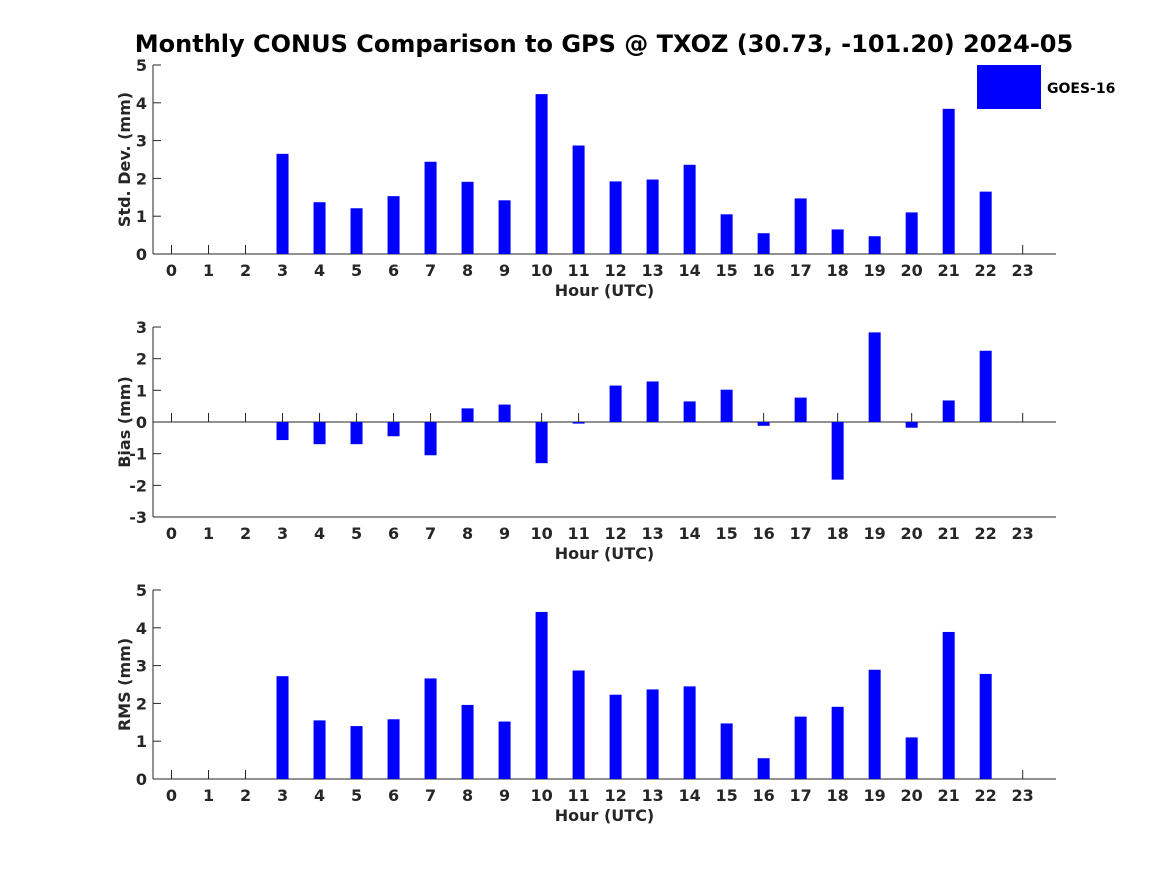 The image size is (1167, 875). I want to click on rms-ytick-label: 4, so click(141, 628).